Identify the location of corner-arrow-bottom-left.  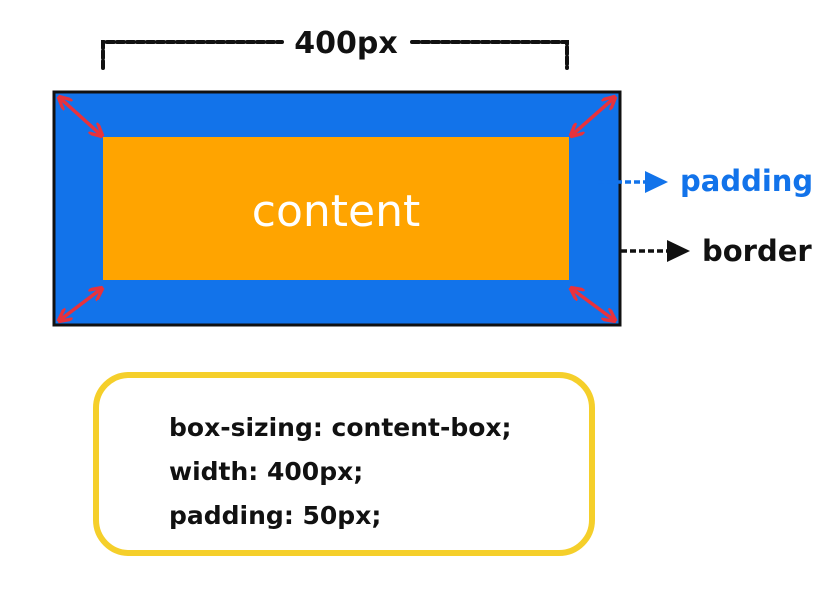
(80, 304).